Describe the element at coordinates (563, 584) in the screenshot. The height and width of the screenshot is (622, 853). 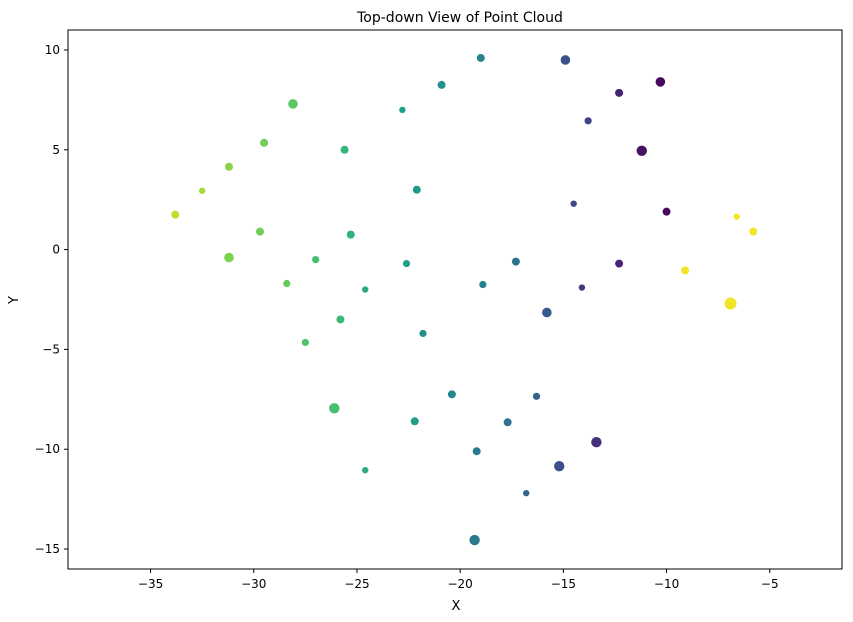
I see `x-tick-label: −15` at that location.